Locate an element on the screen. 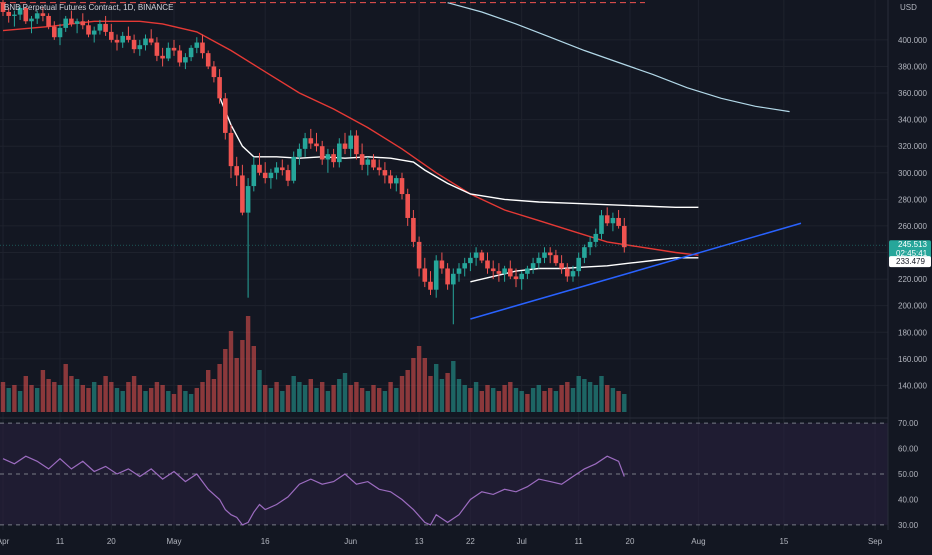 This screenshot has height=555, width=932. price-tick-label: 180.000 is located at coordinates (912, 332).